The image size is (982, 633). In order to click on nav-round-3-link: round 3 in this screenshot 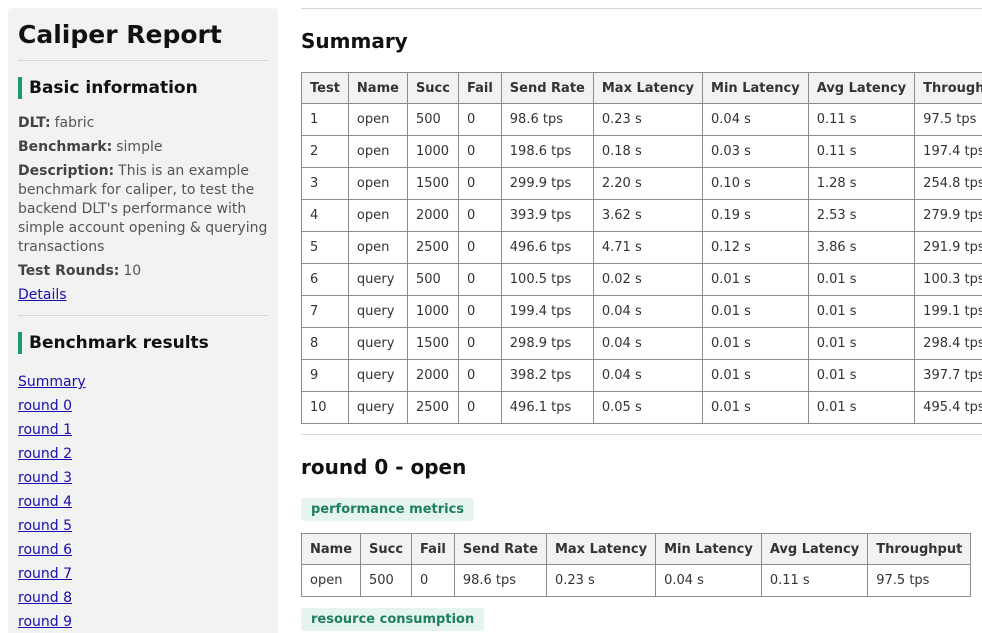, I will do `click(45, 478)`.